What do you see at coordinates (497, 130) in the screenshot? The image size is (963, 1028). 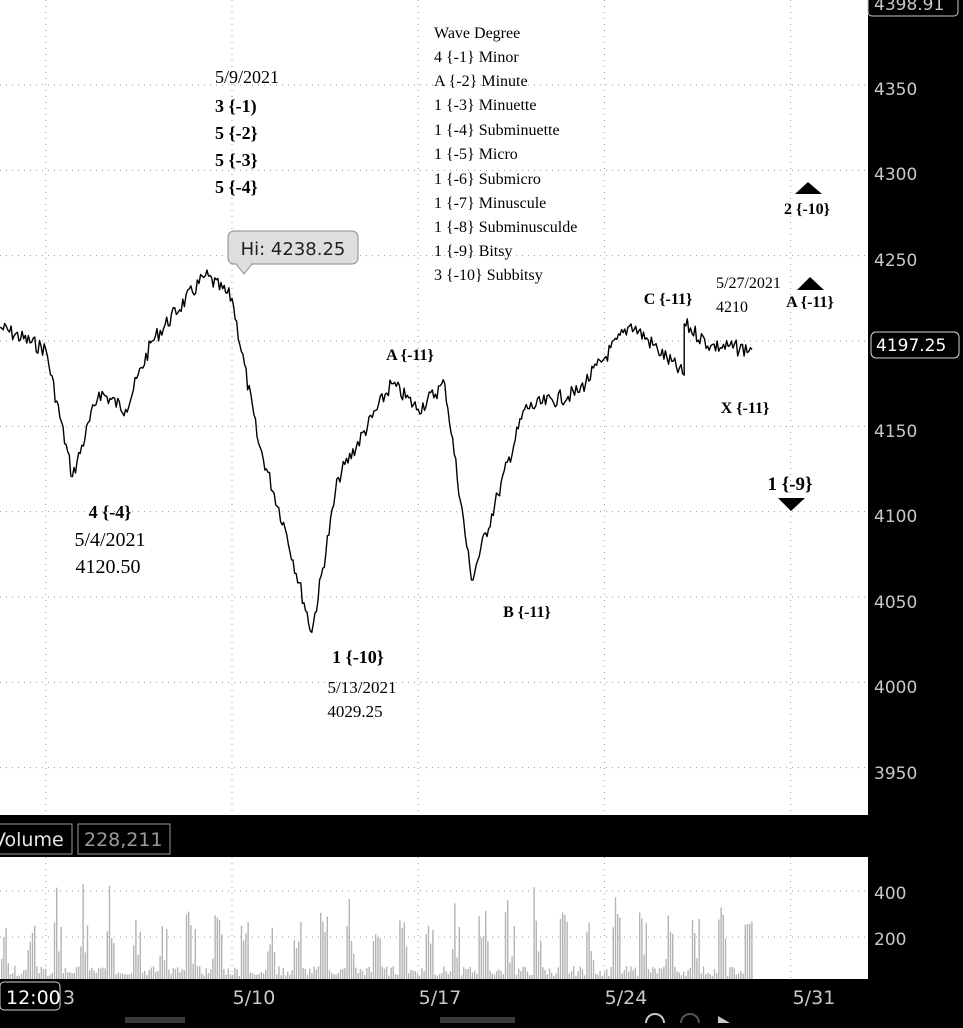 I see `legend-item: 1 {-4} Subminuette` at bounding box center [497, 130].